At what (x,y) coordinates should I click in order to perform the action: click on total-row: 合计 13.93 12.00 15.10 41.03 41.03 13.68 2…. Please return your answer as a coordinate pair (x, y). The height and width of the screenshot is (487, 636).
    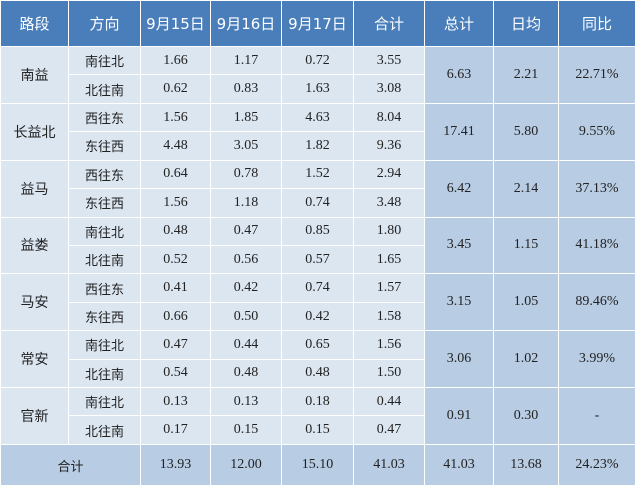
    Looking at the image, I should click on (318, 465).